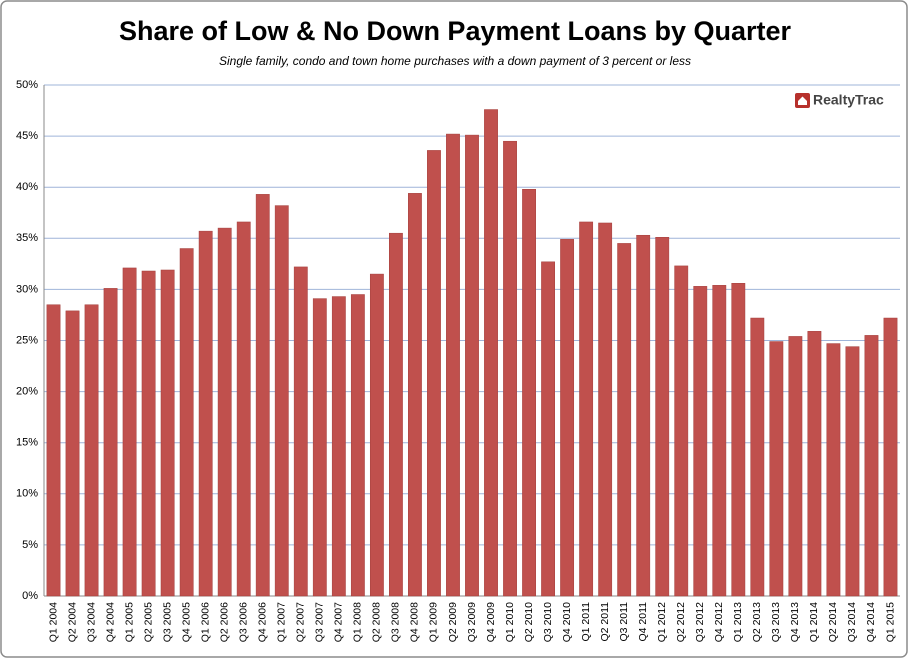 Image resolution: width=910 pixels, height=660 pixels. I want to click on y-tick-label: 10%, so click(27, 494).